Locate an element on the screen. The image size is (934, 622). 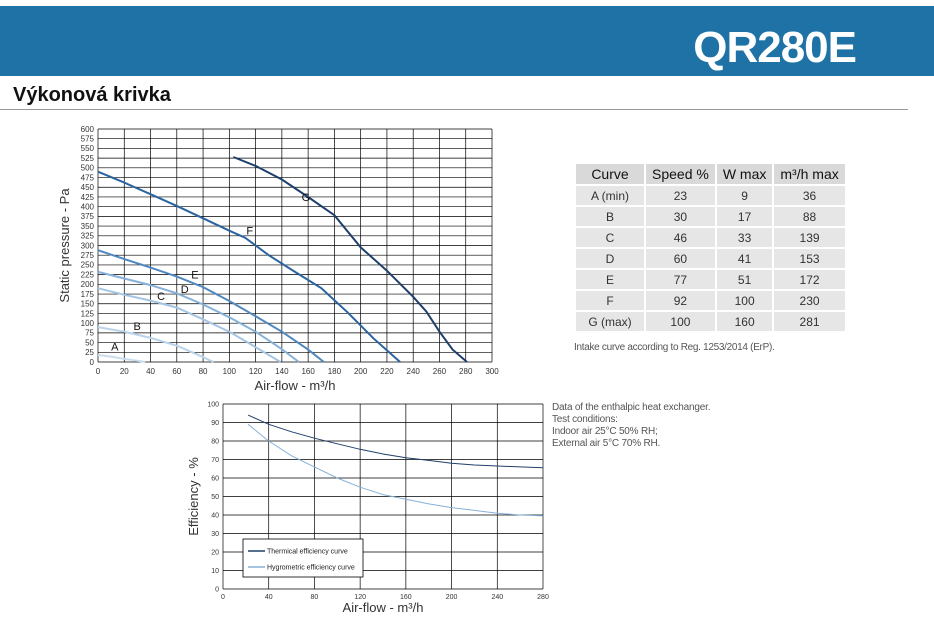
y-tick-label: 425 is located at coordinates (88, 197).